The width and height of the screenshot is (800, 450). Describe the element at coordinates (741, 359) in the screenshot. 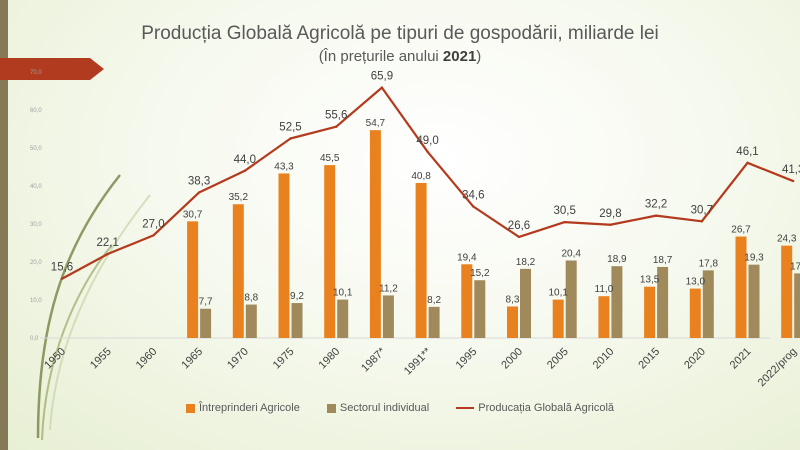

I see `x-tick-label: 2021` at that location.